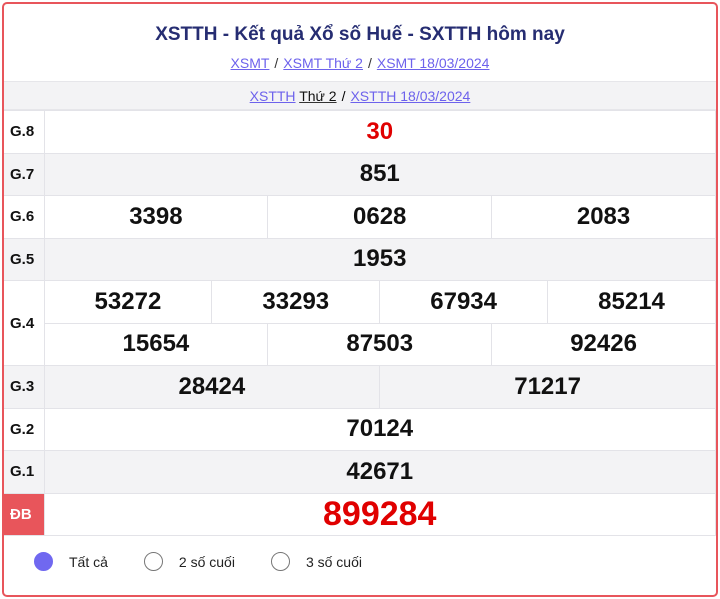 This screenshot has width=720, height=599. Describe the element at coordinates (88, 561) in the screenshot. I see `filter-label: Tất cả` at that location.